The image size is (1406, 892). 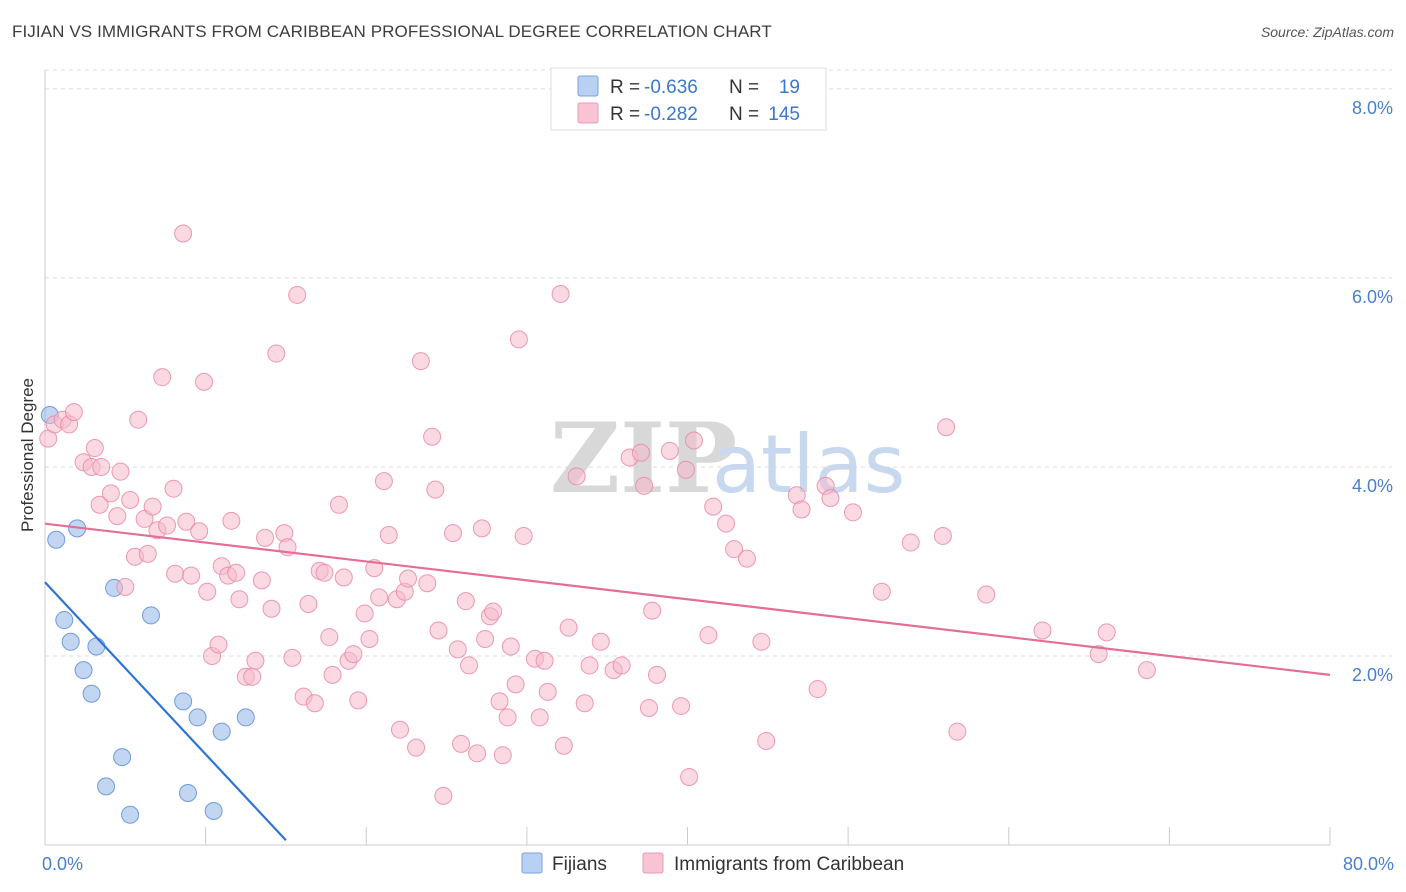 What do you see at coordinates (744, 114) in the screenshot?
I see `legend-n-label-2: N =` at bounding box center [744, 114].